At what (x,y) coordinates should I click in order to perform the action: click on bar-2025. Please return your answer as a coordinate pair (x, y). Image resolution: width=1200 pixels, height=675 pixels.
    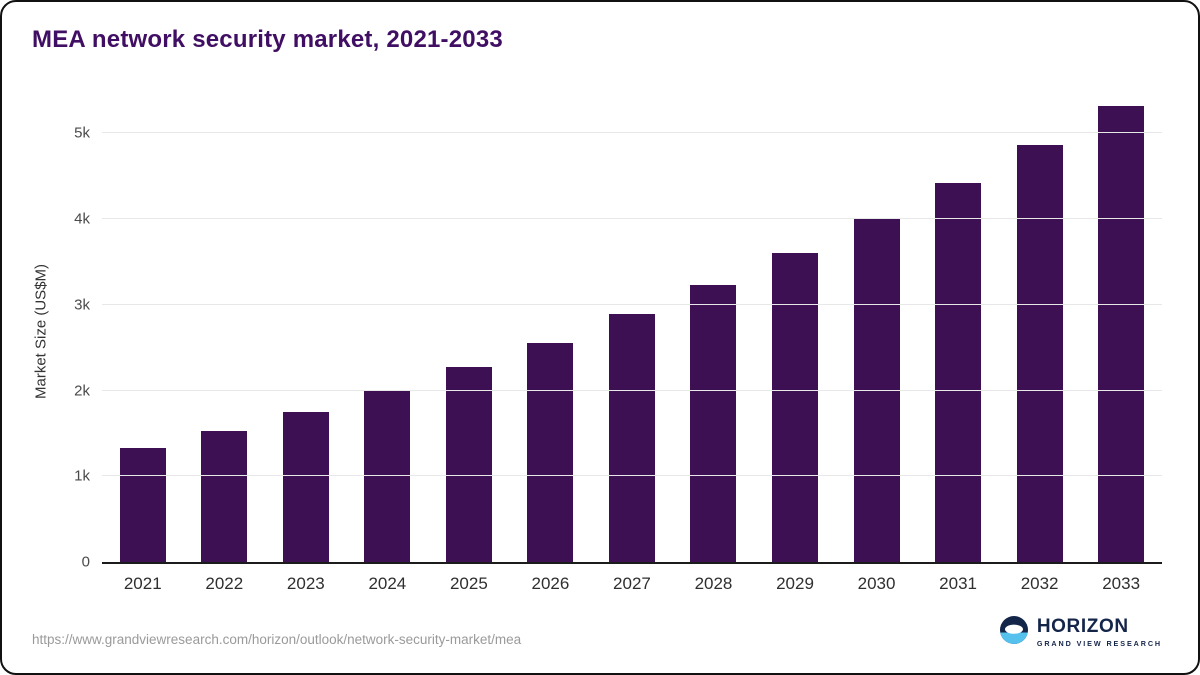
    Looking at the image, I should click on (468, 464).